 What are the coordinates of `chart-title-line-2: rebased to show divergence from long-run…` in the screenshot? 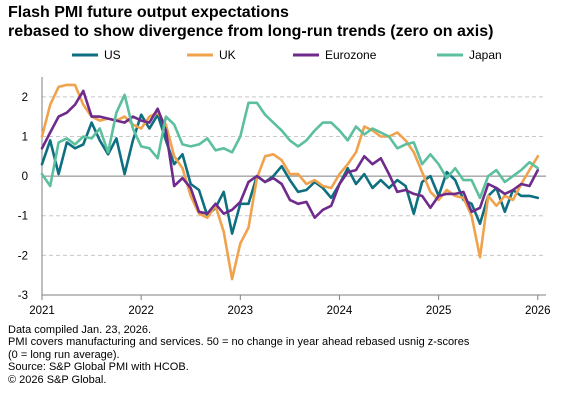 It's located at (251, 31).